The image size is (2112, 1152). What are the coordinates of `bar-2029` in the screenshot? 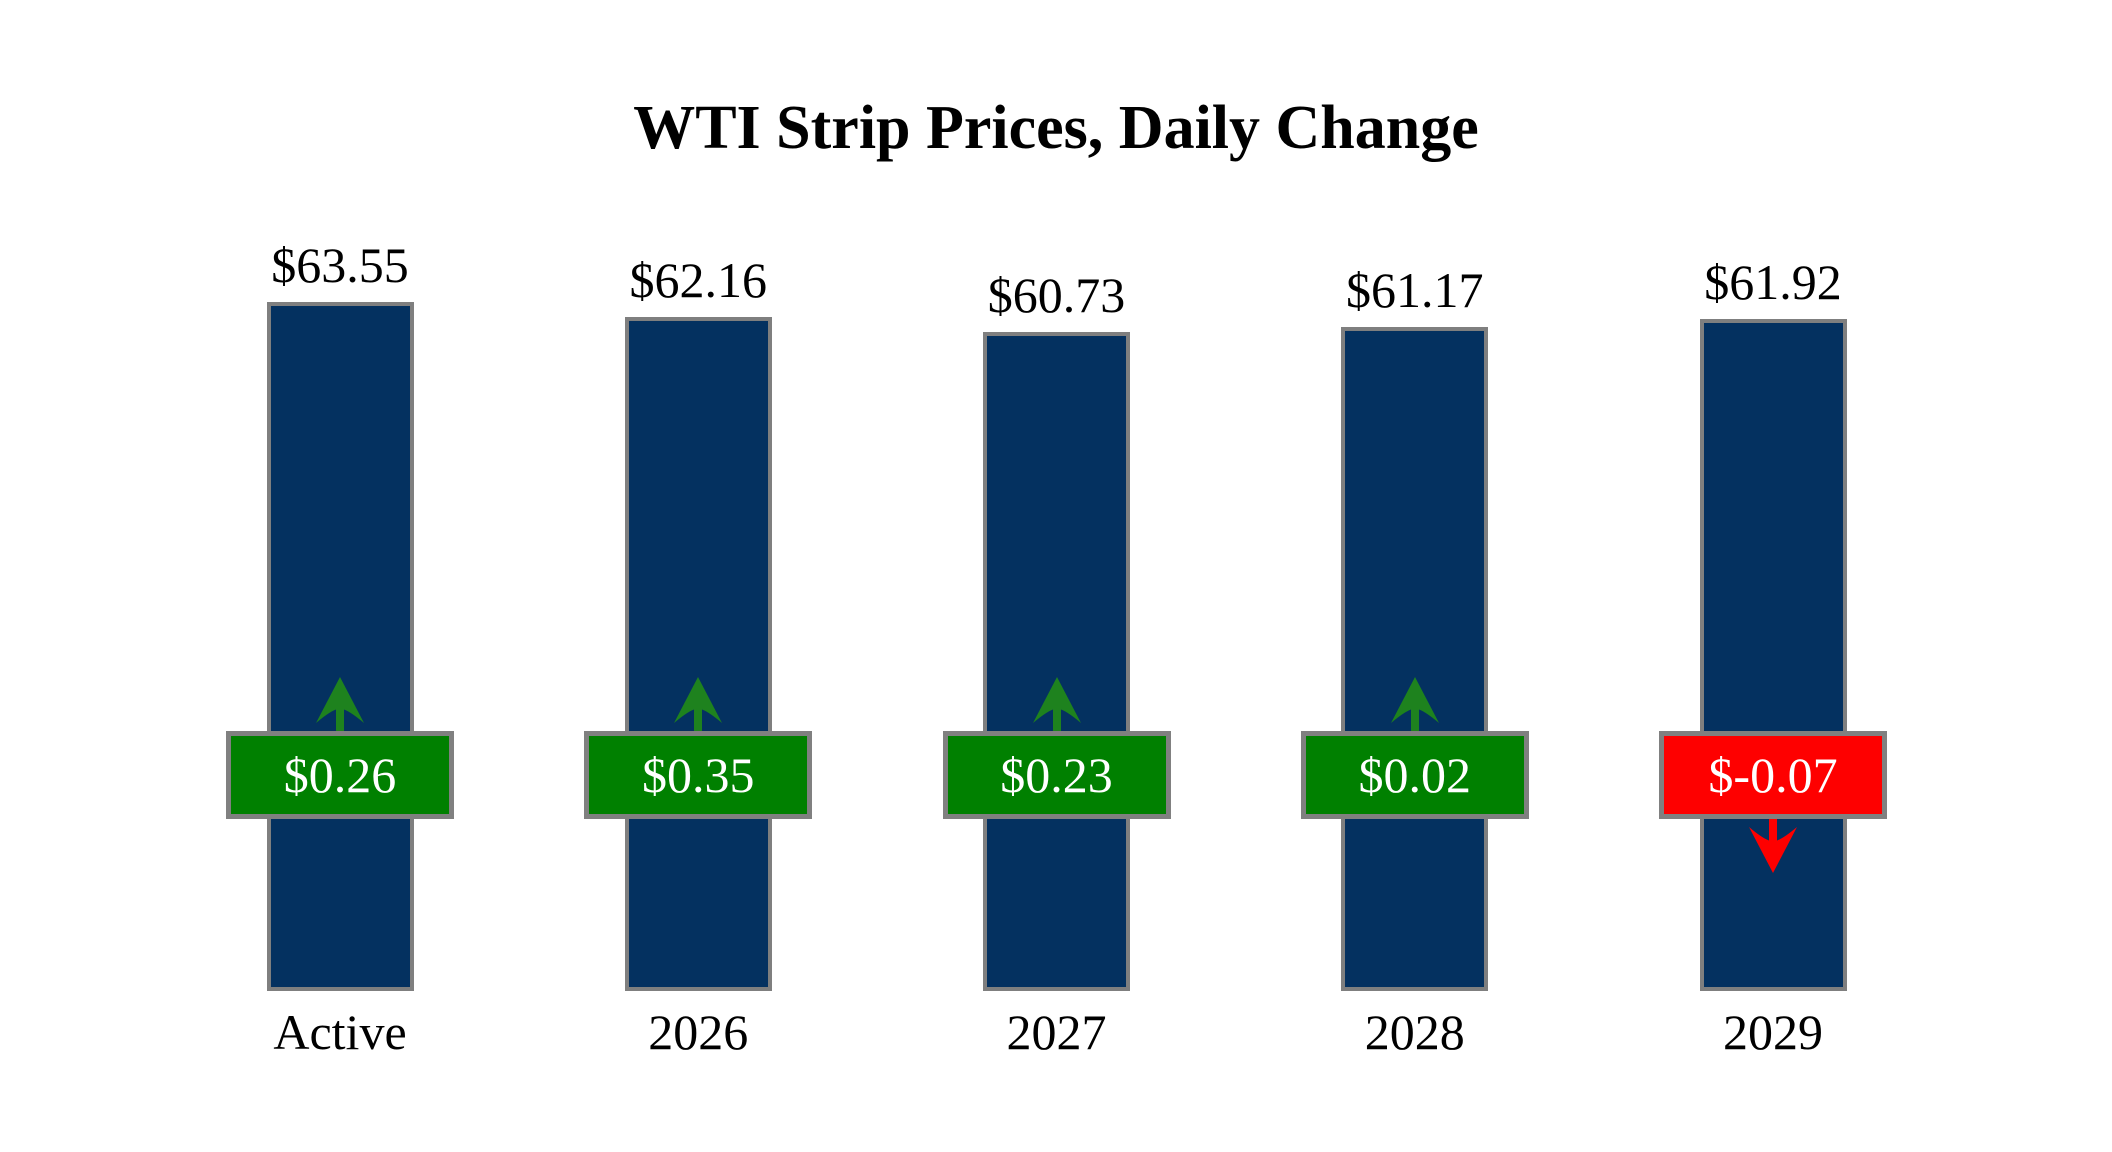 It's located at (1773, 655).